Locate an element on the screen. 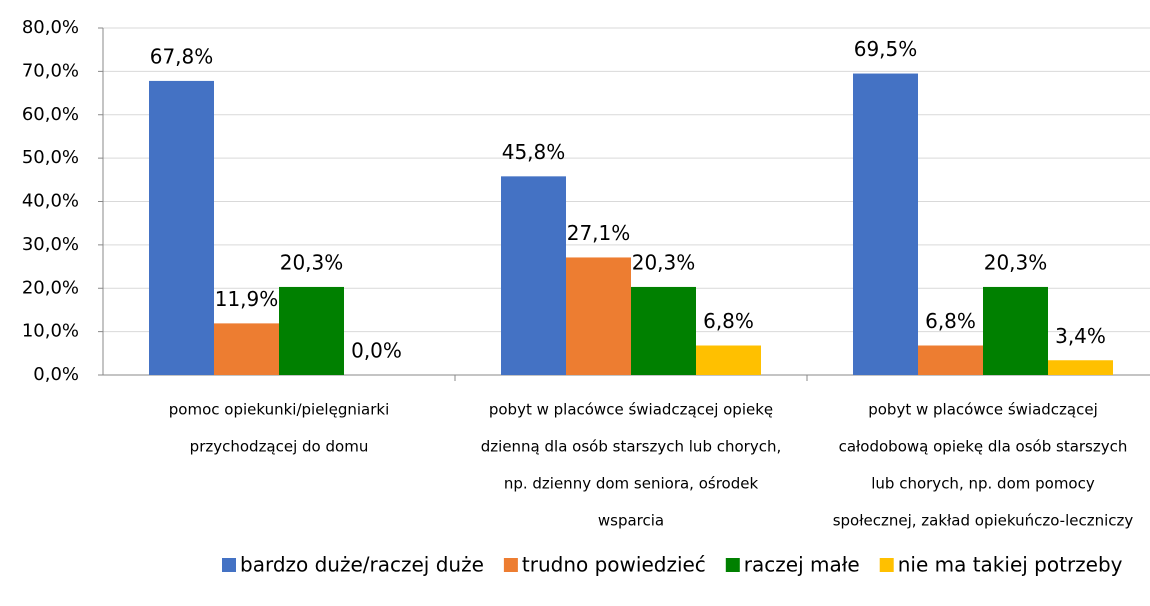 This screenshot has width=1150, height=606. y-tick-label: 80,0% is located at coordinates (50, 27).